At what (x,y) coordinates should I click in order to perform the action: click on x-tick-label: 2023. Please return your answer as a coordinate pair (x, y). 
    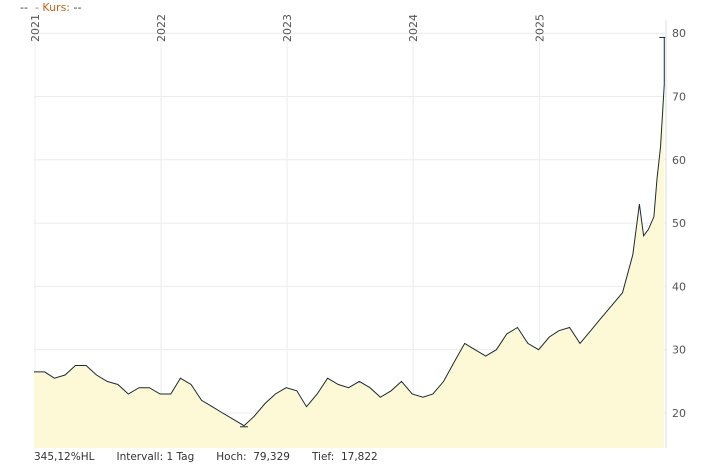
    Looking at the image, I should click on (287, 28).